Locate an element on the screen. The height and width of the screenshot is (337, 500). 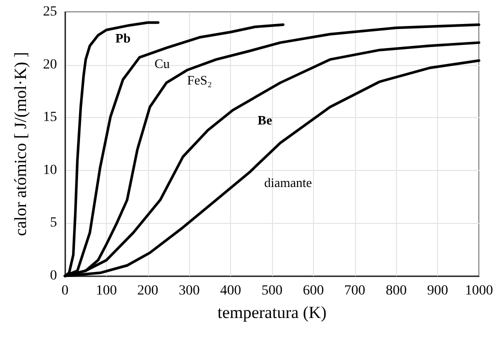
series-label: Pb is located at coordinates (123, 38).